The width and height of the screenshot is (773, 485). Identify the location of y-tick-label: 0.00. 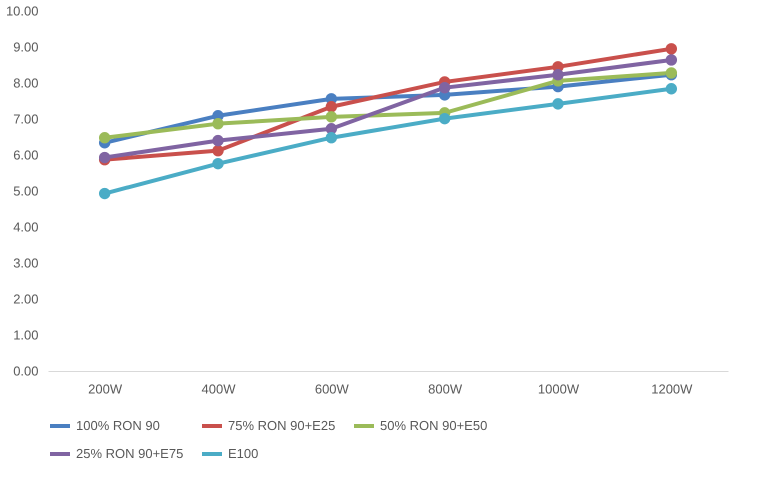
(25, 371).